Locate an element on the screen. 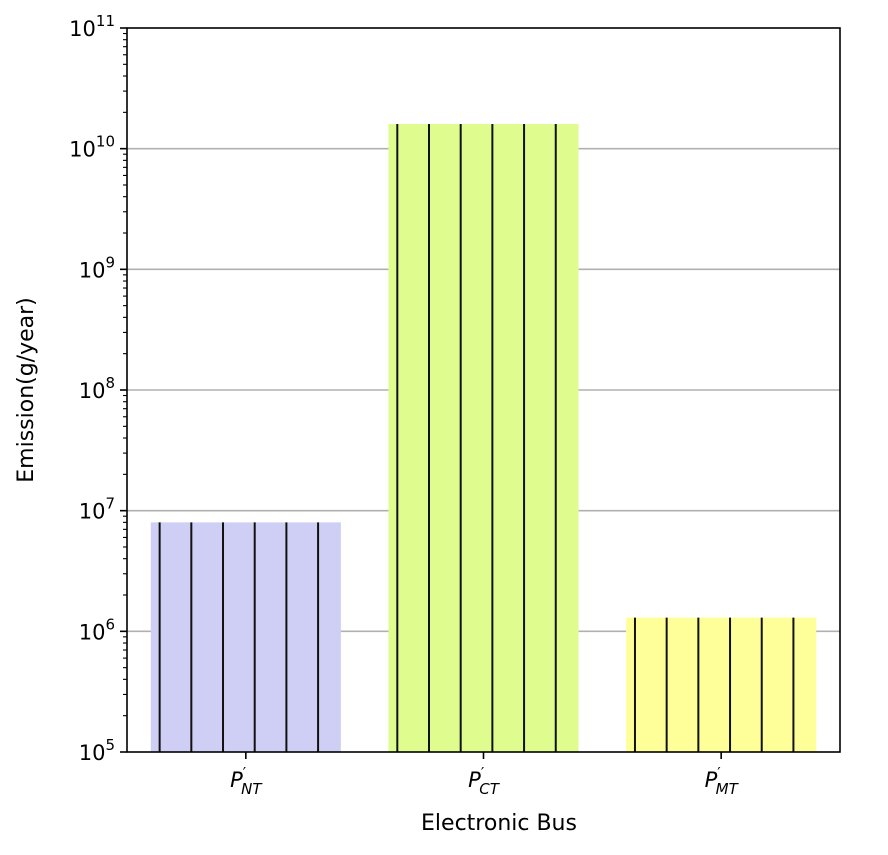 Image resolution: width=888 pixels, height=855 pixels. x-tick-label: P′ MT is located at coordinates (722, 781).